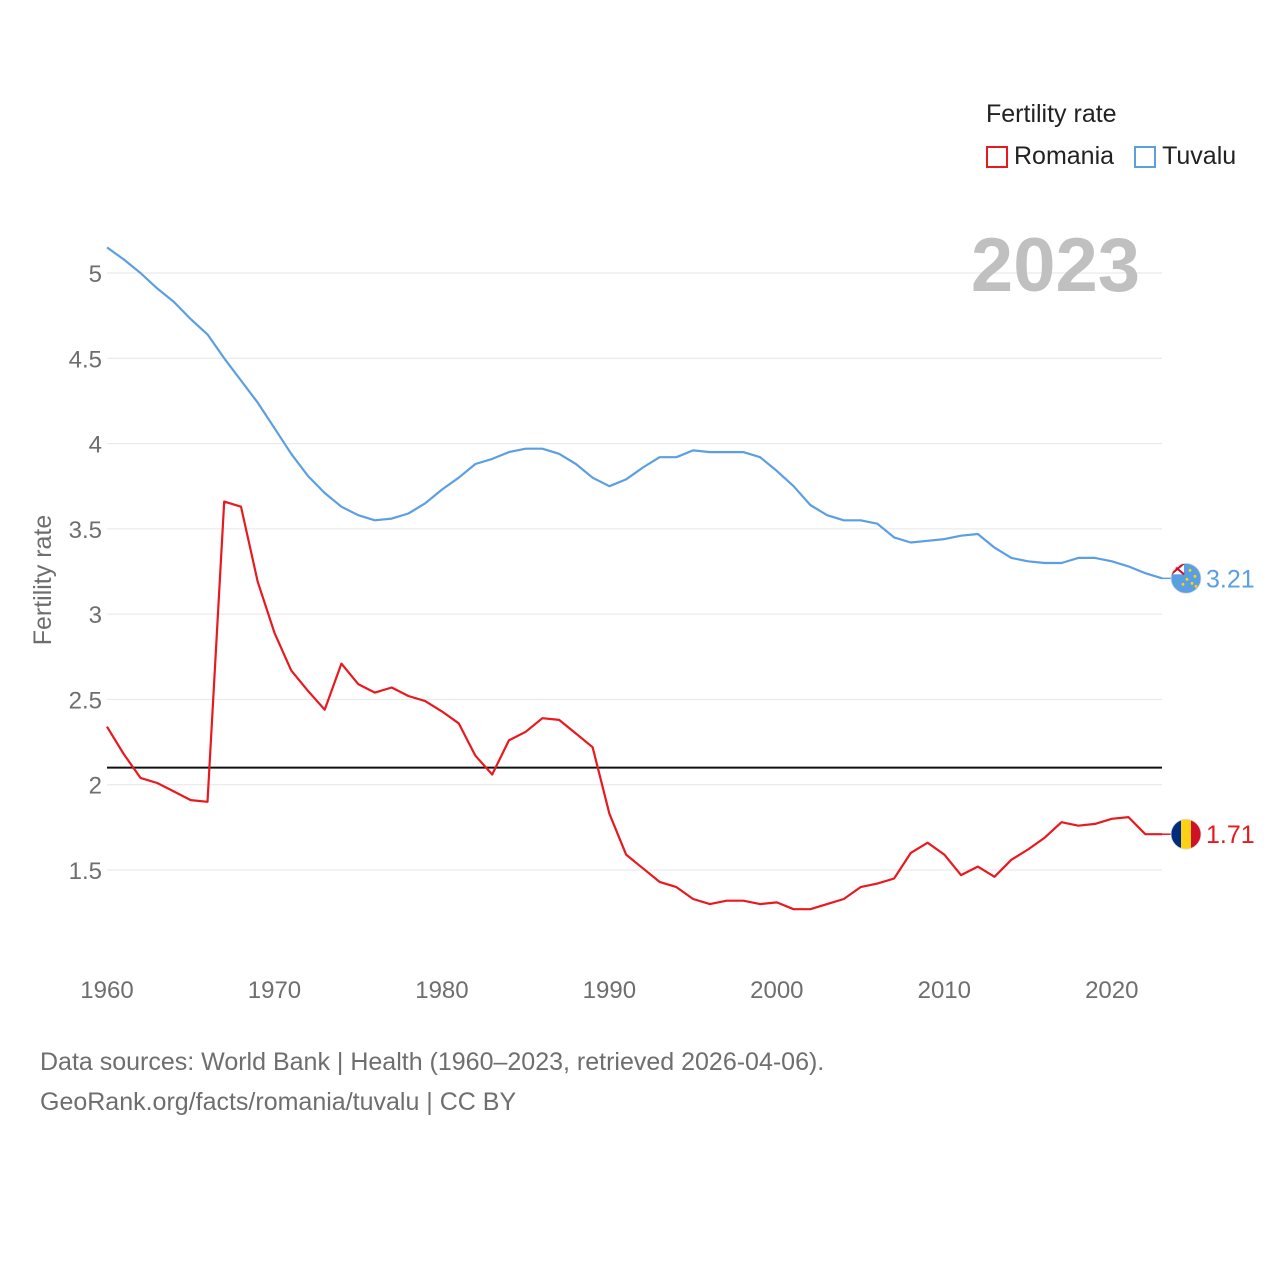 This screenshot has height=1280, width=1280. I want to click on legend-item-romania: Romania, so click(1050, 156).